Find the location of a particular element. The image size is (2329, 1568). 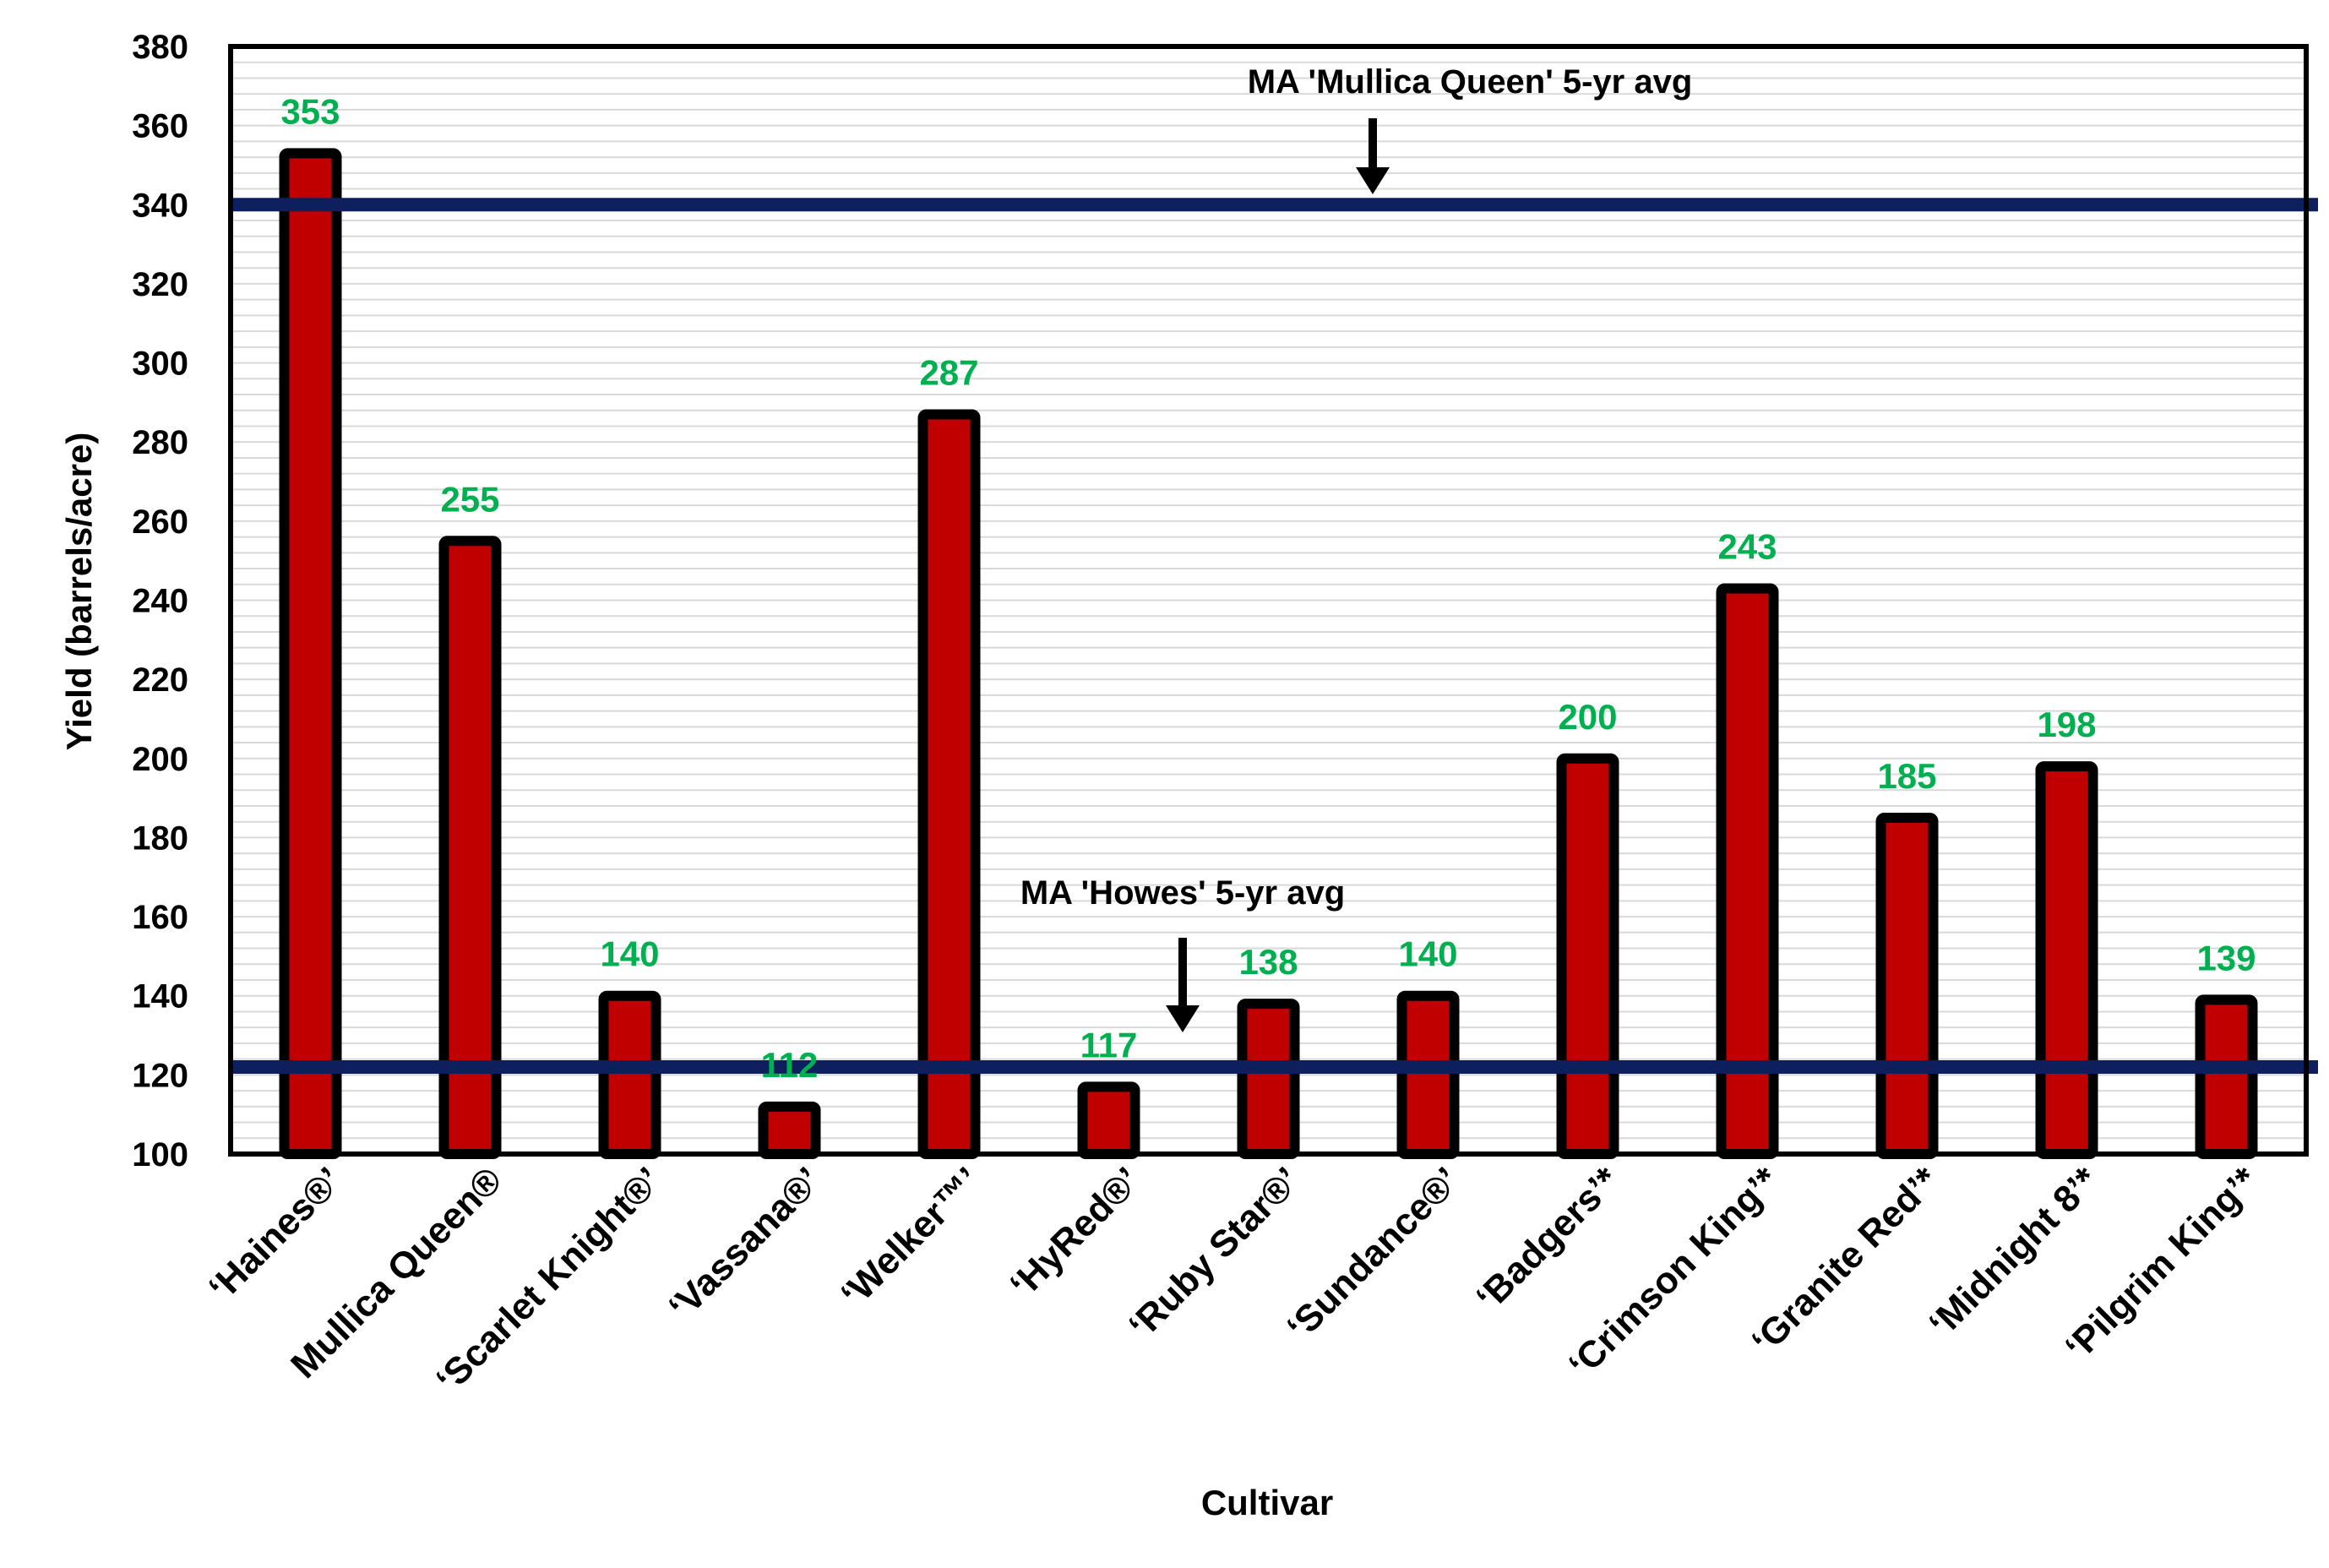

data-label: 287 is located at coordinates (948, 372).